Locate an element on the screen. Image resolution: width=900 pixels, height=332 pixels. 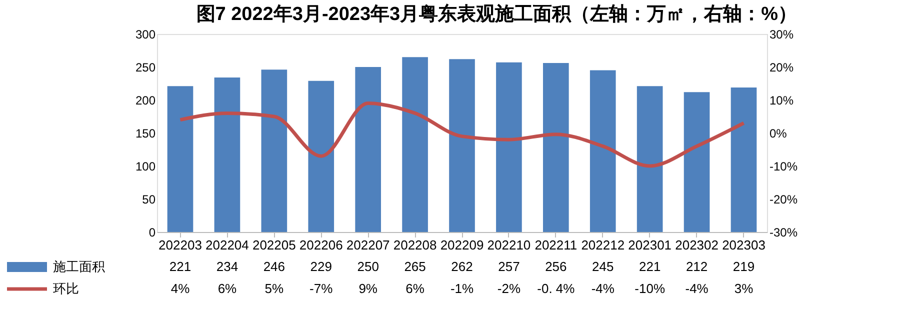
data-label: 246 is located at coordinates (274, 266).